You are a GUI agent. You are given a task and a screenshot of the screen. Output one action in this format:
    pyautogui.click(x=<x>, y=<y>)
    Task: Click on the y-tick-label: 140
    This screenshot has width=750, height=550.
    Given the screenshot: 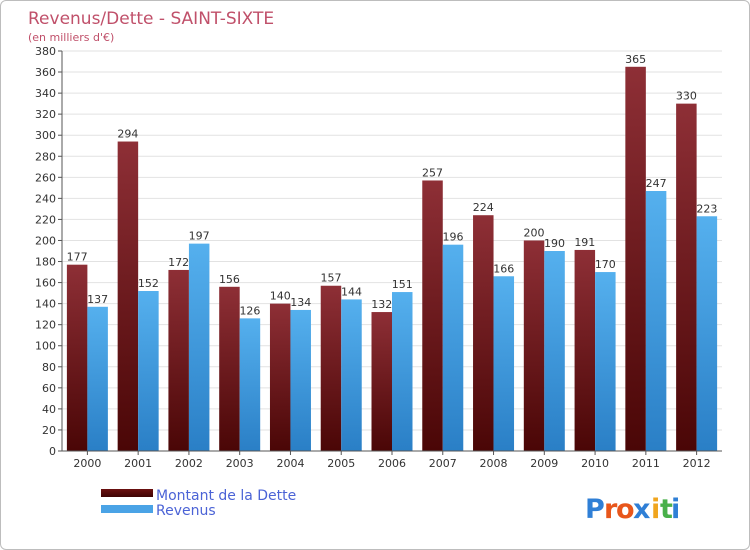 What is the action you would take?
    pyautogui.click(x=45, y=304)
    